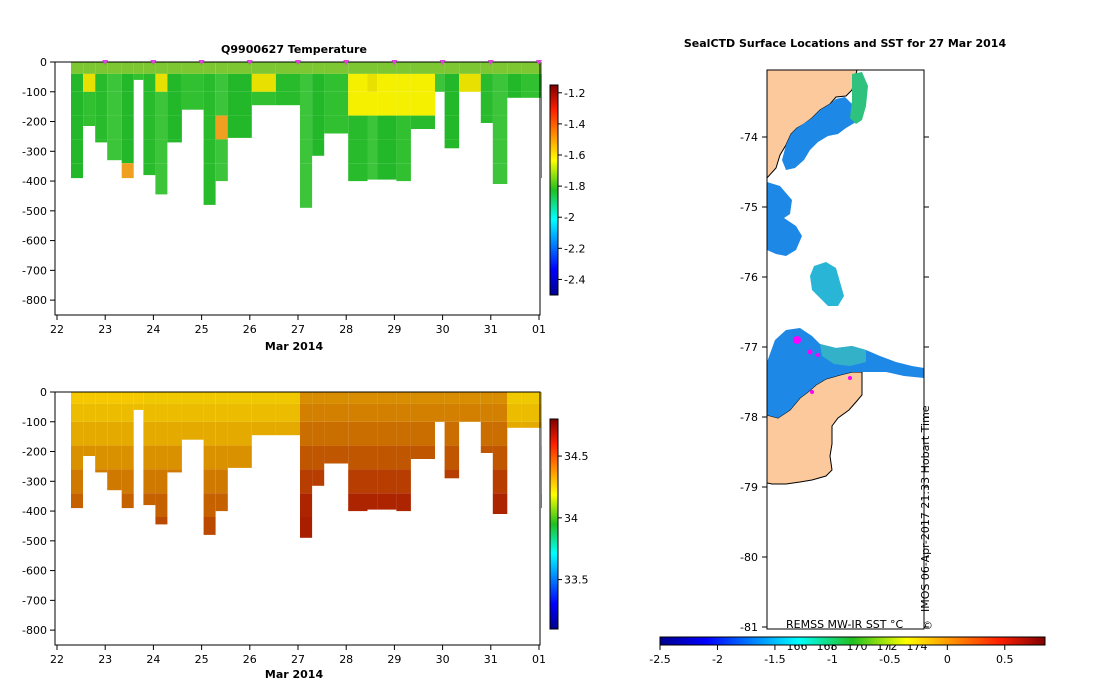  Describe the element at coordinates (34, 481) in the screenshot. I see `y-tick-label: -300` at that location.